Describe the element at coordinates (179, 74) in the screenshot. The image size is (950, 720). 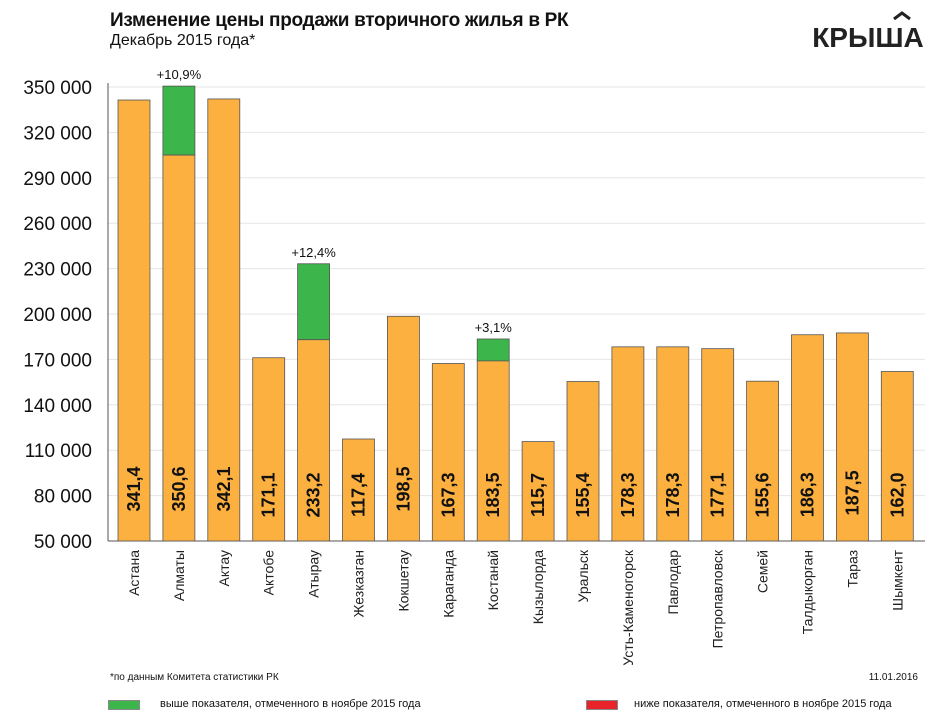
I see `change-label: +10,9%` at that location.